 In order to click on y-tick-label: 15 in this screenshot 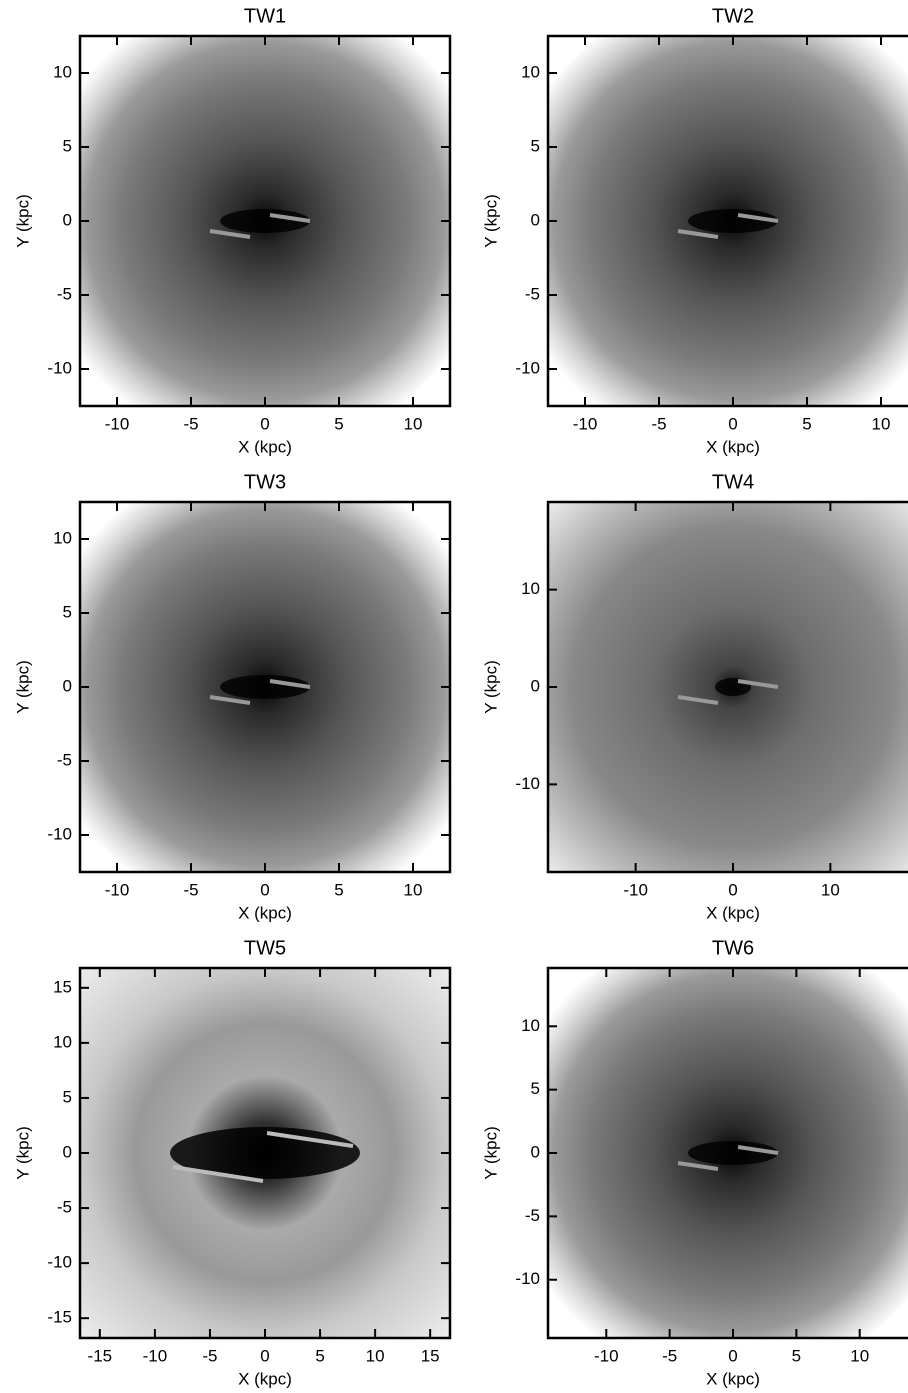, I will do `click(62, 986)`.